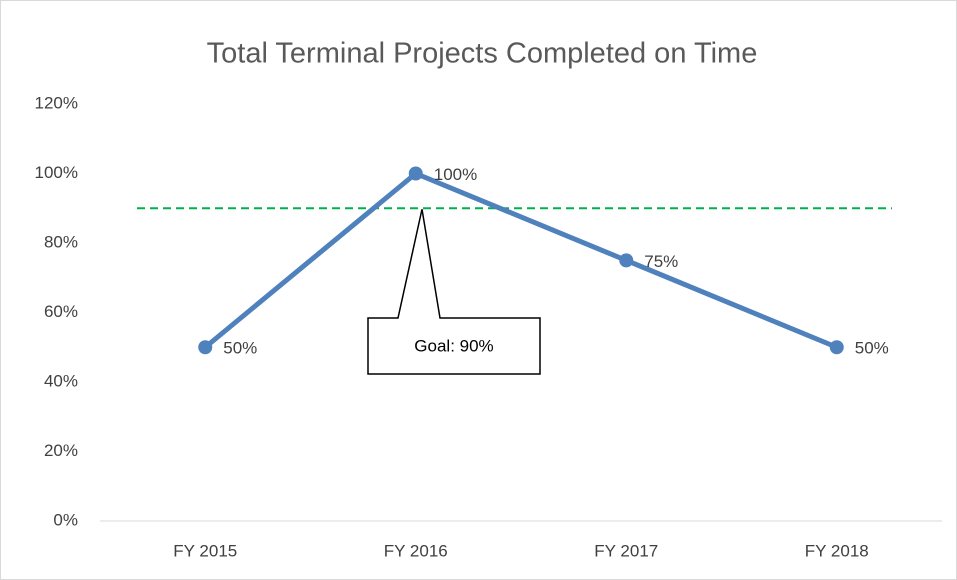 The image size is (957, 580). Describe the element at coordinates (61, 450) in the screenshot. I see `y-tick-label: 20%` at that location.